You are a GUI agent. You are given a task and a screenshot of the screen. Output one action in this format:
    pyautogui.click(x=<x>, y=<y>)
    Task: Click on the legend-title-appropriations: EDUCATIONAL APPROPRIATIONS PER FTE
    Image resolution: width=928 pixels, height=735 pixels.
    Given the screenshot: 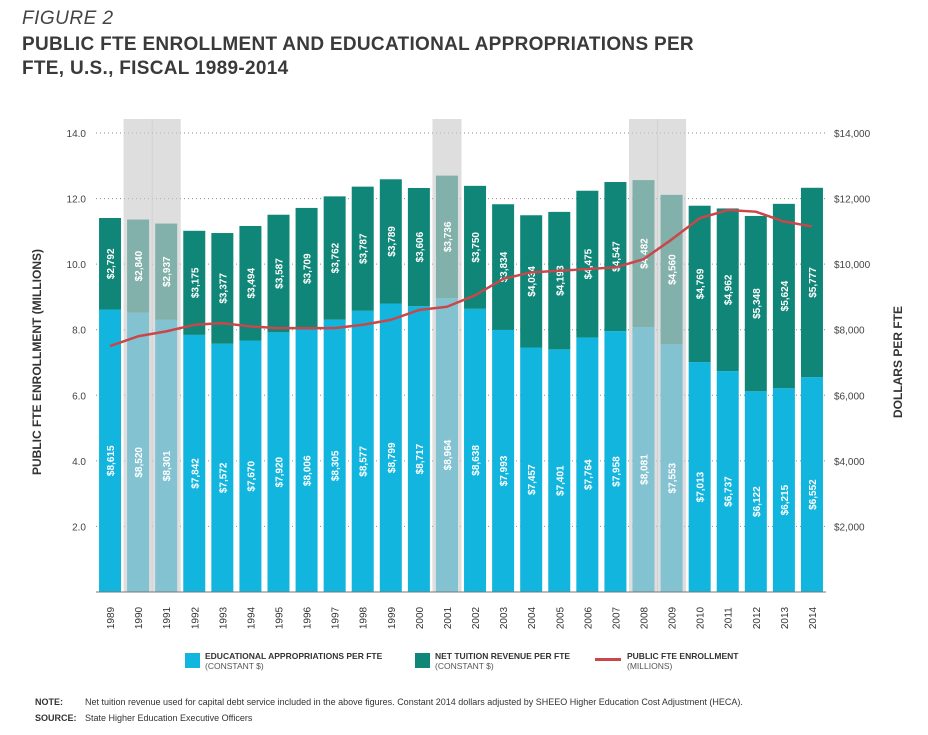 What is the action you would take?
    pyautogui.click(x=294, y=656)
    